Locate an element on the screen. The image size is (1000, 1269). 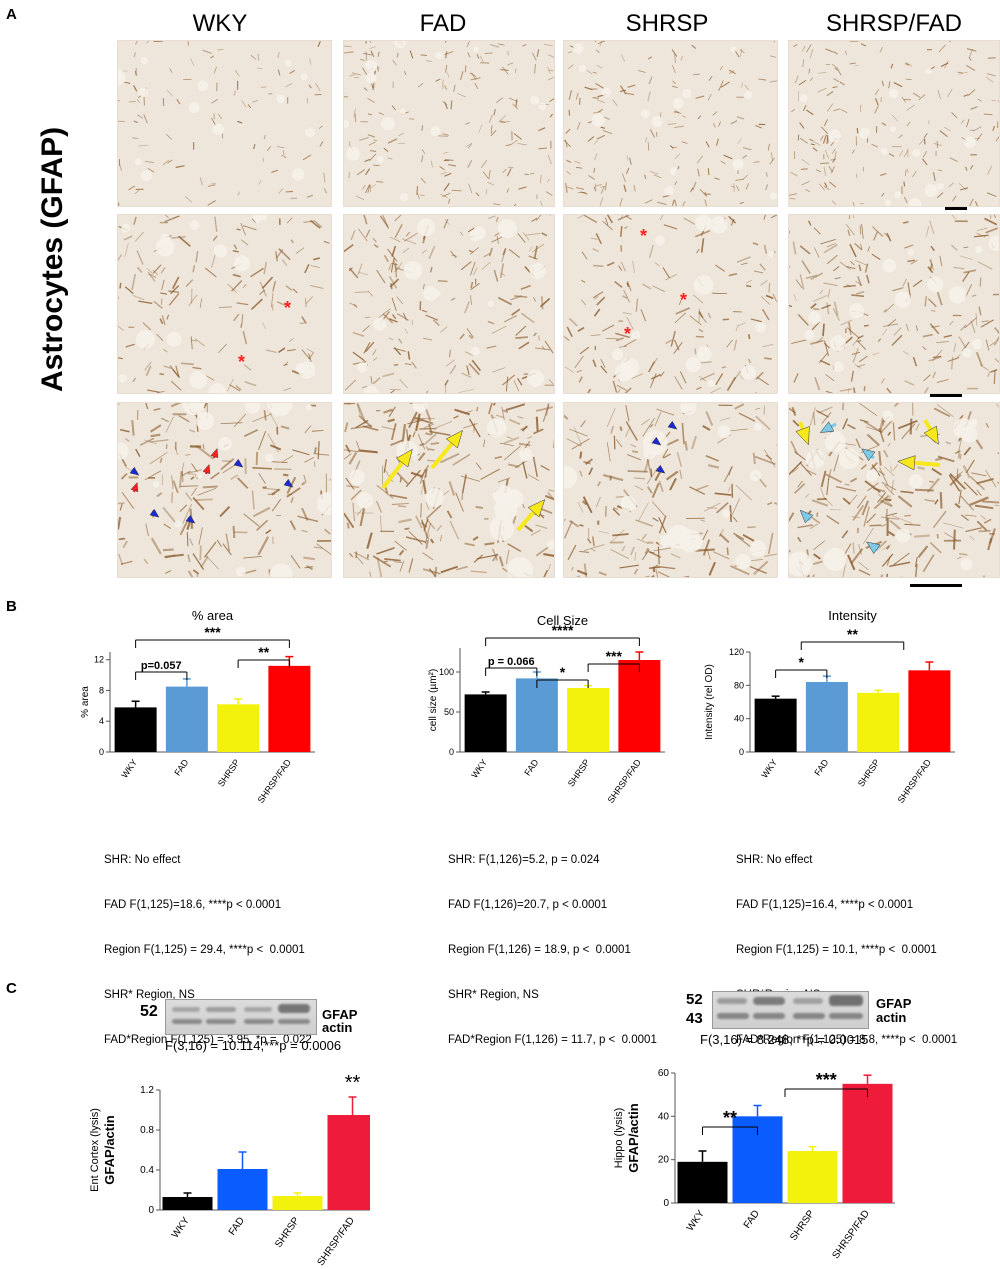
y-tick-label: 0.4 is located at coordinates (147, 1170).